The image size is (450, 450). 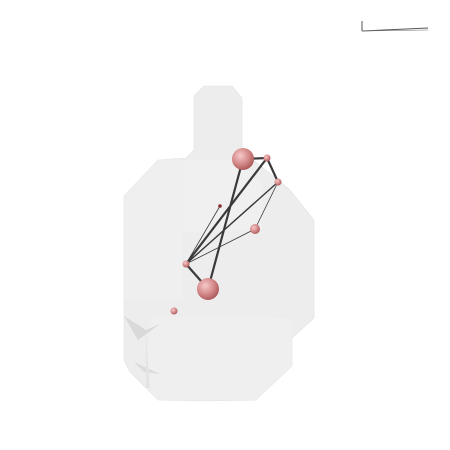 What do you see at coordinates (219, 358) in the screenshot?
I see `brain-facet-lower` at bounding box center [219, 358].